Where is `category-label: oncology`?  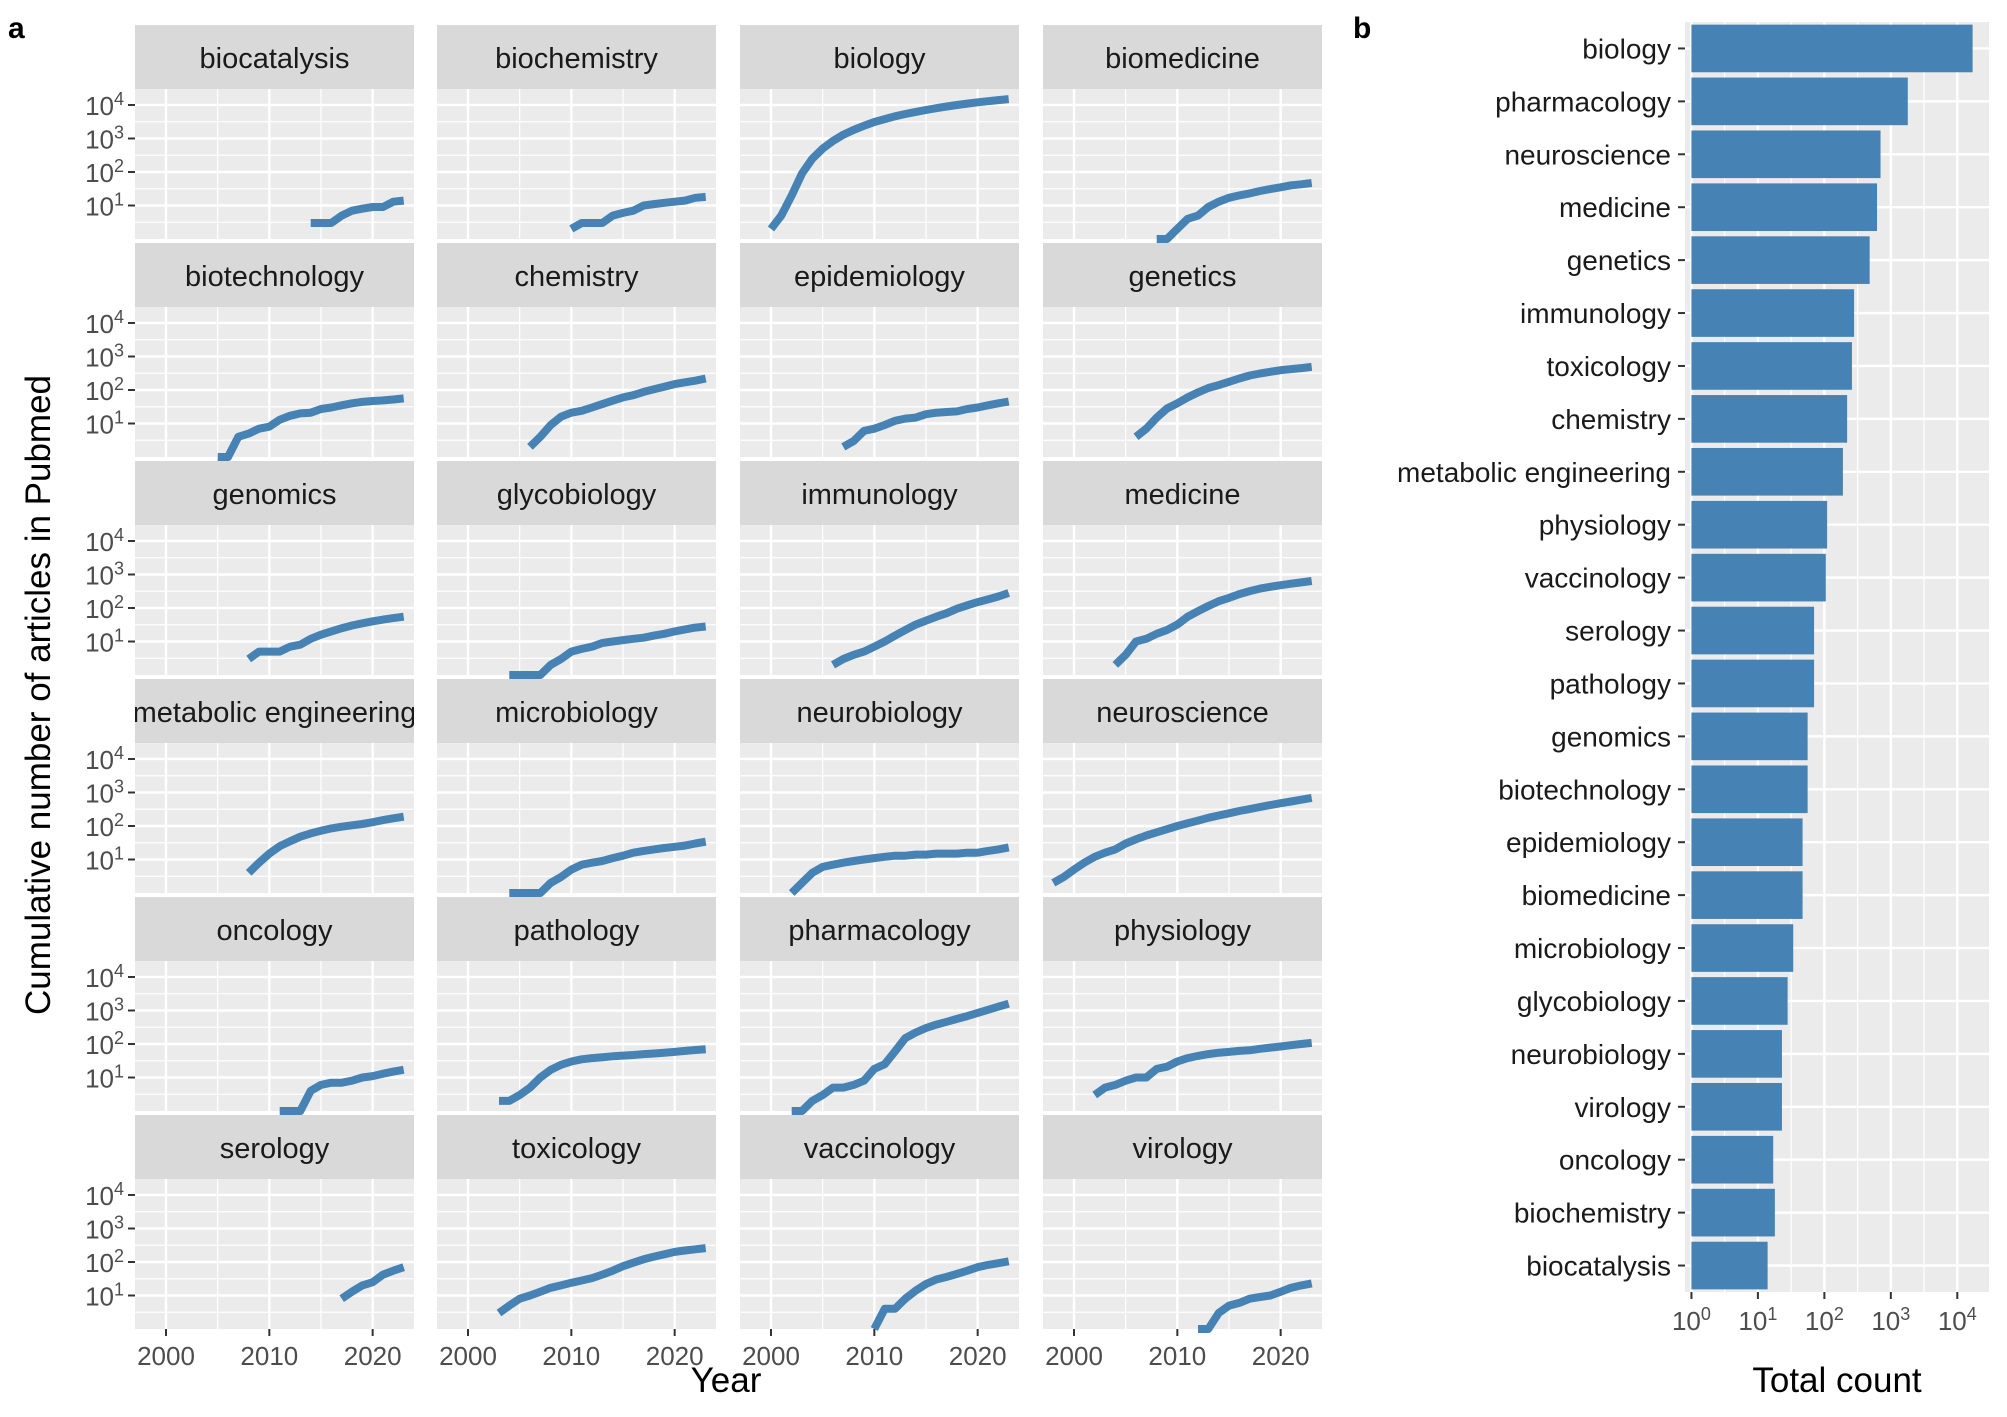 category-label: oncology is located at coordinates (1615, 1160).